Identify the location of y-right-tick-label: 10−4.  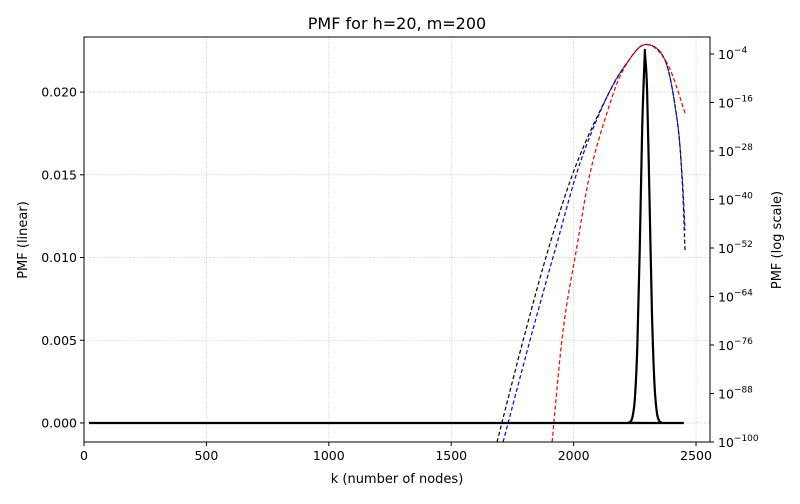
(732, 54).